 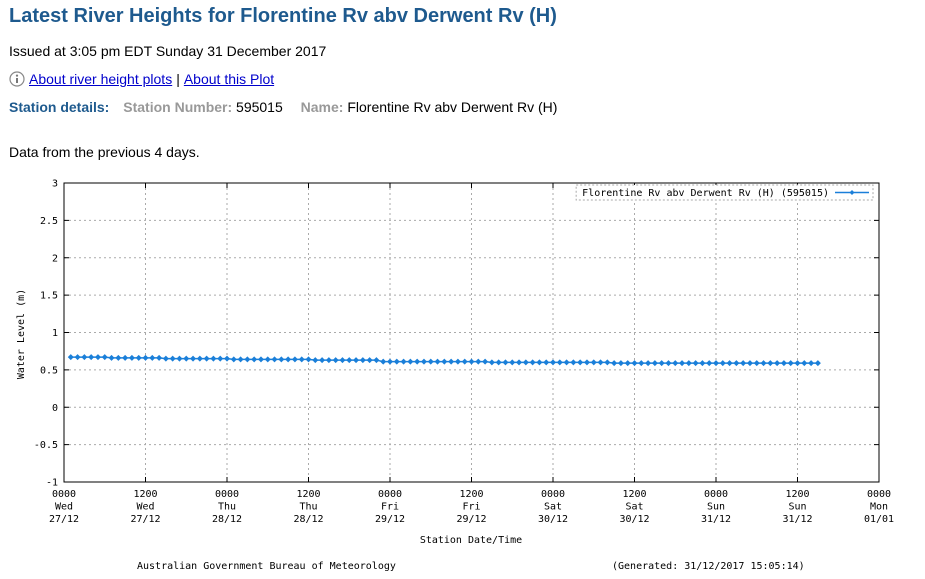 What do you see at coordinates (229, 79) in the screenshot?
I see `link: About this Plot` at bounding box center [229, 79].